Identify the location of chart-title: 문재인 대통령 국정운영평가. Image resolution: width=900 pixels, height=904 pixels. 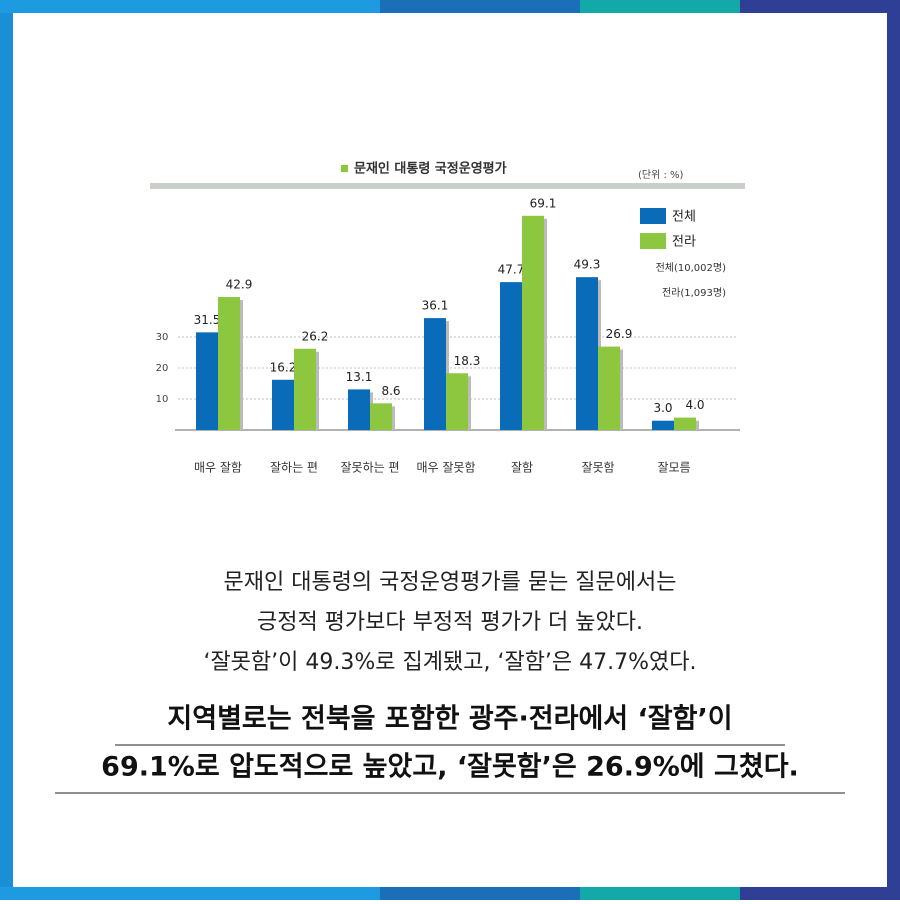
(430, 169).